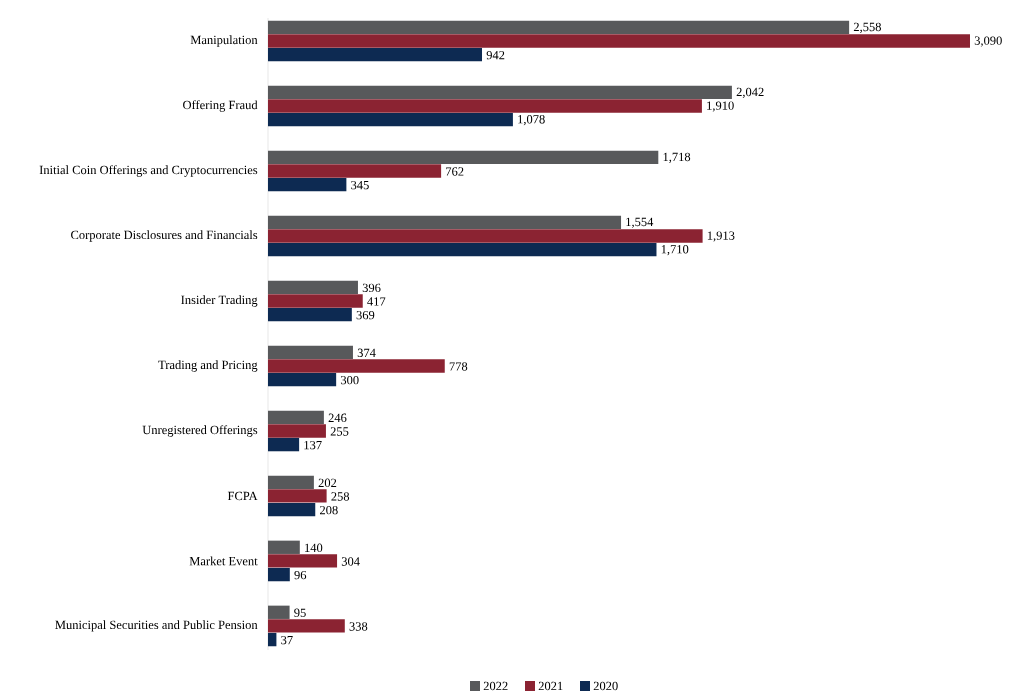 The image size is (1010, 693). Describe the element at coordinates (750, 92) in the screenshot. I see `data-label: 2,042` at that location.